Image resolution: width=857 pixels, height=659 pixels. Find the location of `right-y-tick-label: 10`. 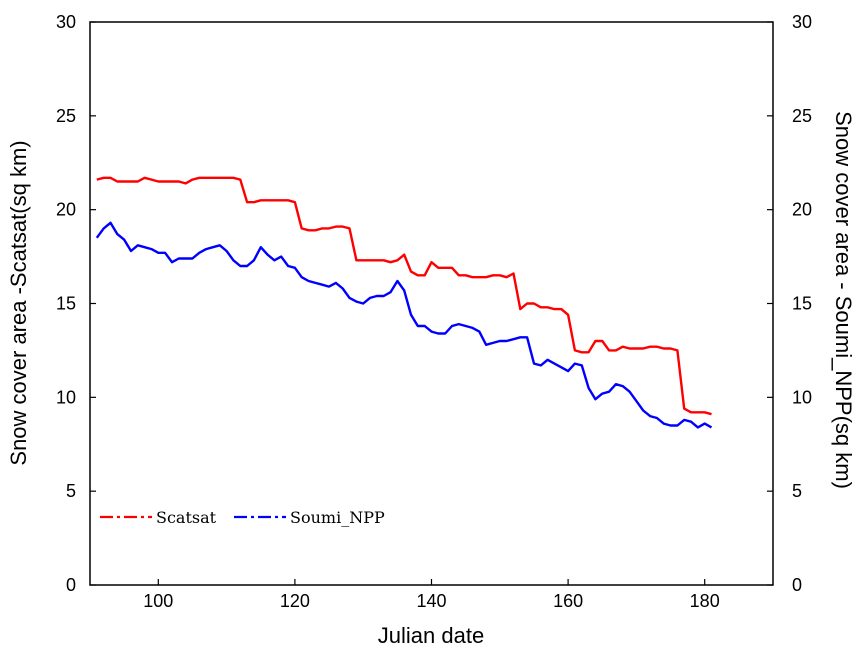

right-y-tick-label: 10 is located at coordinates (802, 397).